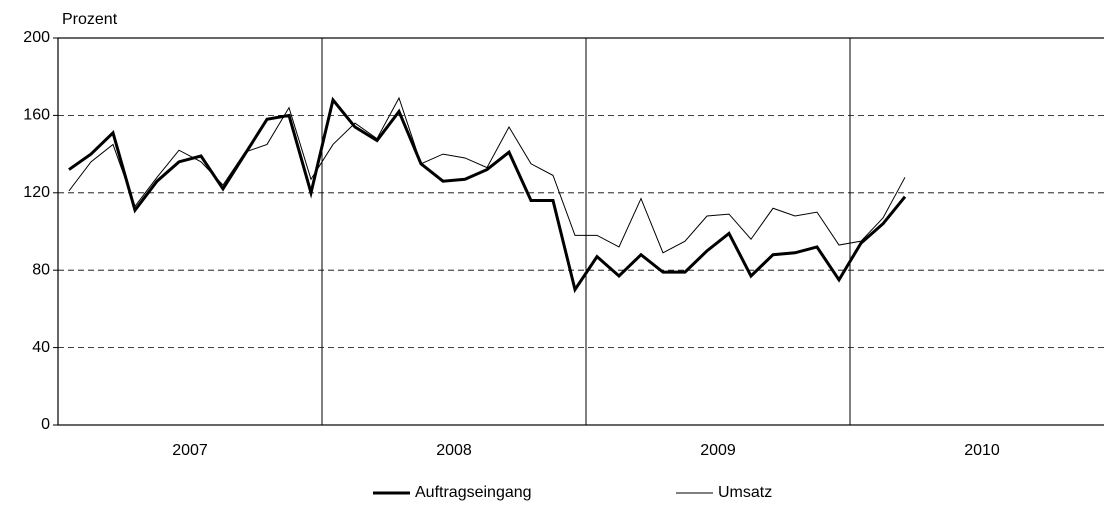  Describe the element at coordinates (41, 269) in the screenshot. I see `y-tick-label: 80` at that location.